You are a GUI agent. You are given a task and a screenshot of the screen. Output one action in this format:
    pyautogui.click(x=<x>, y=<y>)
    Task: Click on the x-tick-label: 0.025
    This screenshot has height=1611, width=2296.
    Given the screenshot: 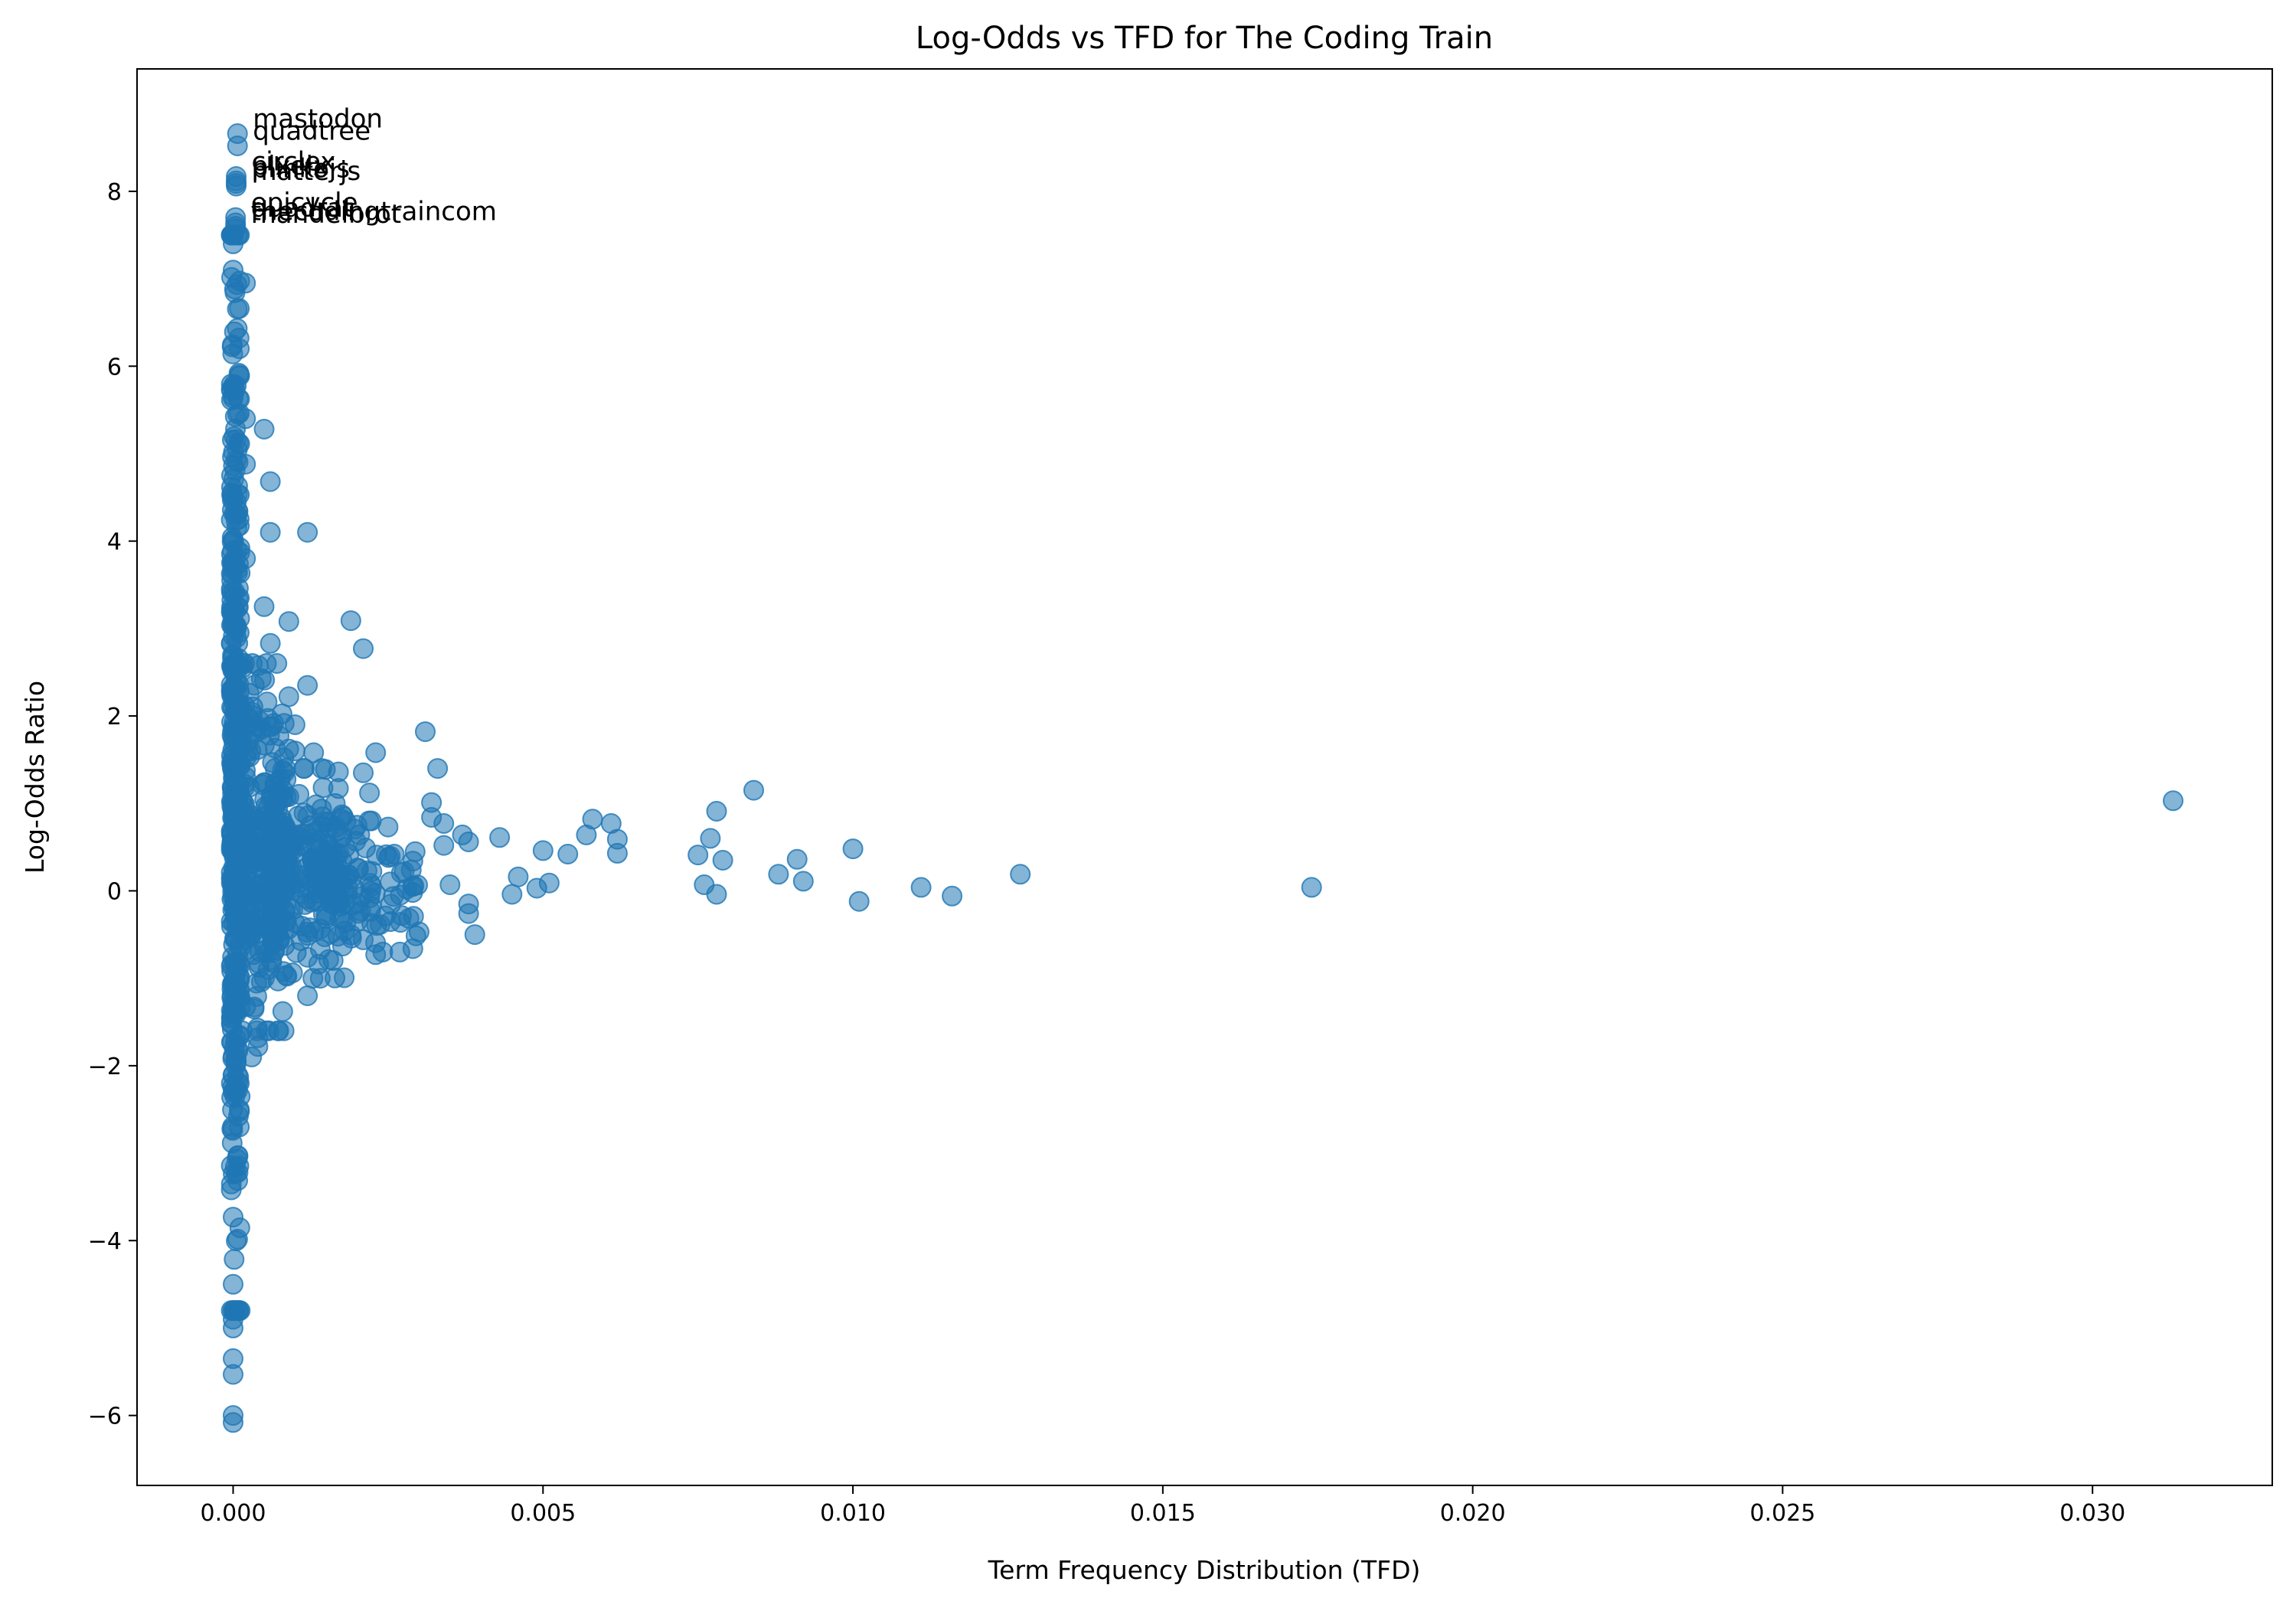 What is the action you would take?
    pyautogui.click(x=1782, y=1513)
    